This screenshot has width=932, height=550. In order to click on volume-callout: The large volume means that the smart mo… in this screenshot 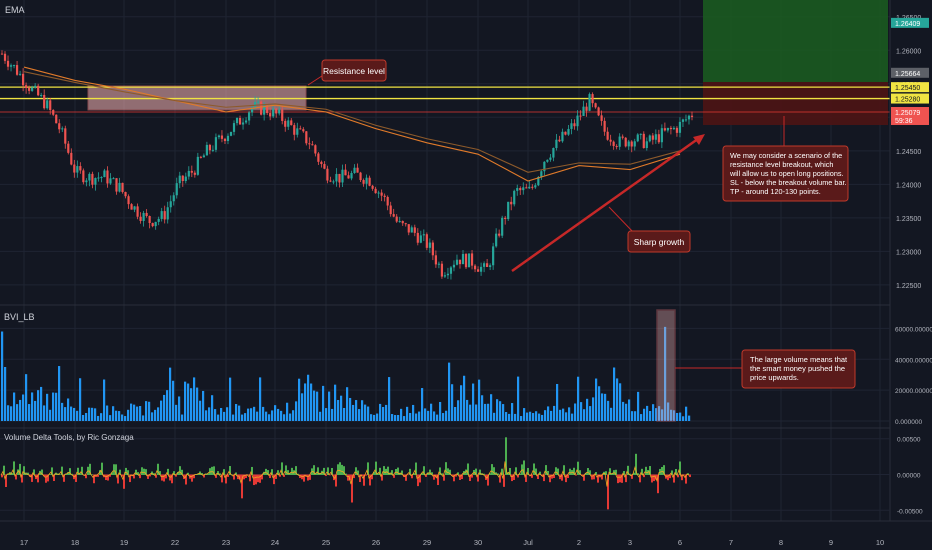, I will do `click(798, 369)`.